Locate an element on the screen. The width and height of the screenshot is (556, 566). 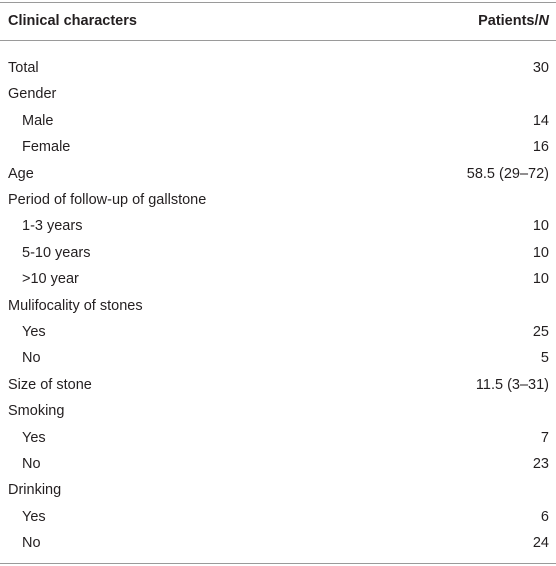
sub-row-label: Male is located at coordinates (38, 120).